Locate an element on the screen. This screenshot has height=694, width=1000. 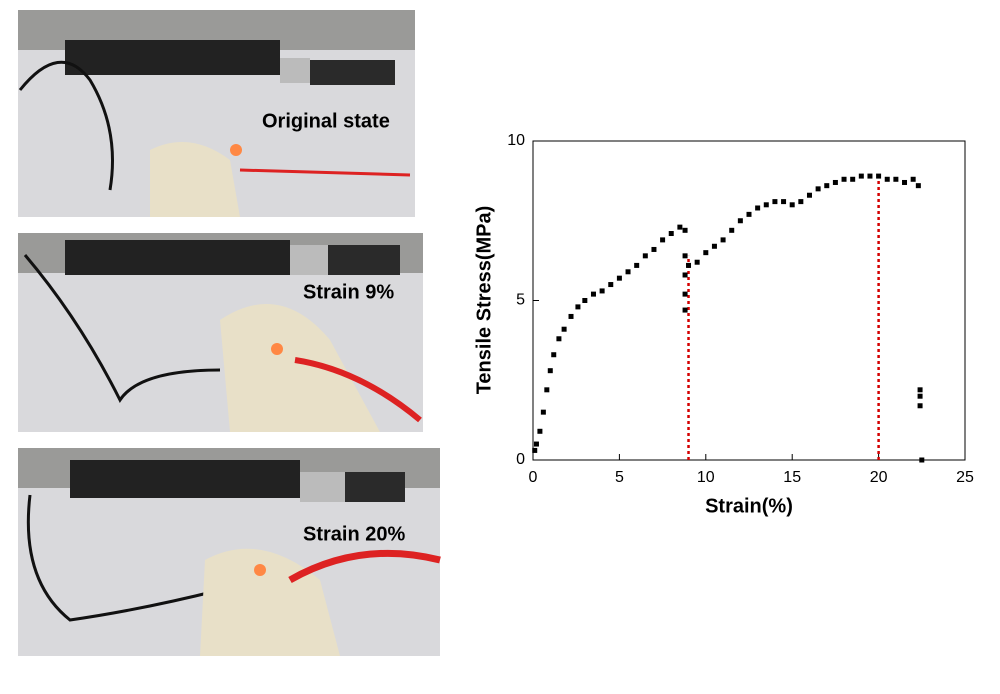
x-tick-label: 0 is located at coordinates (533, 477).